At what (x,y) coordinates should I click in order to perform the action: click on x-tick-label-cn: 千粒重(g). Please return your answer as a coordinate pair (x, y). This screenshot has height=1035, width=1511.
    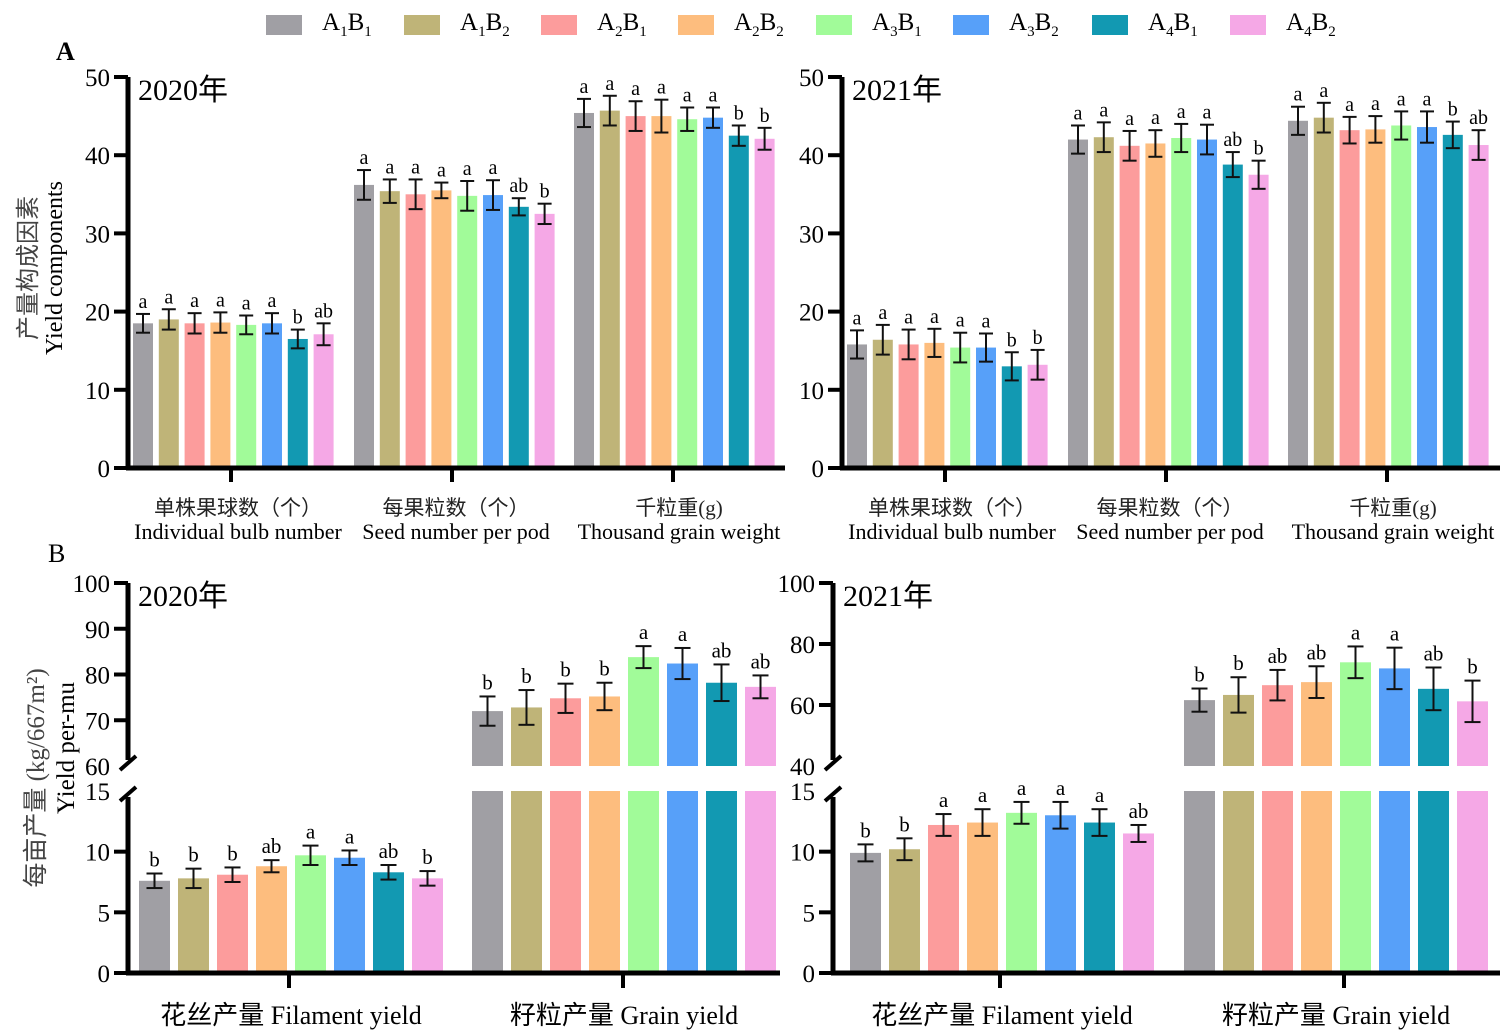
    Looking at the image, I should click on (1393, 508).